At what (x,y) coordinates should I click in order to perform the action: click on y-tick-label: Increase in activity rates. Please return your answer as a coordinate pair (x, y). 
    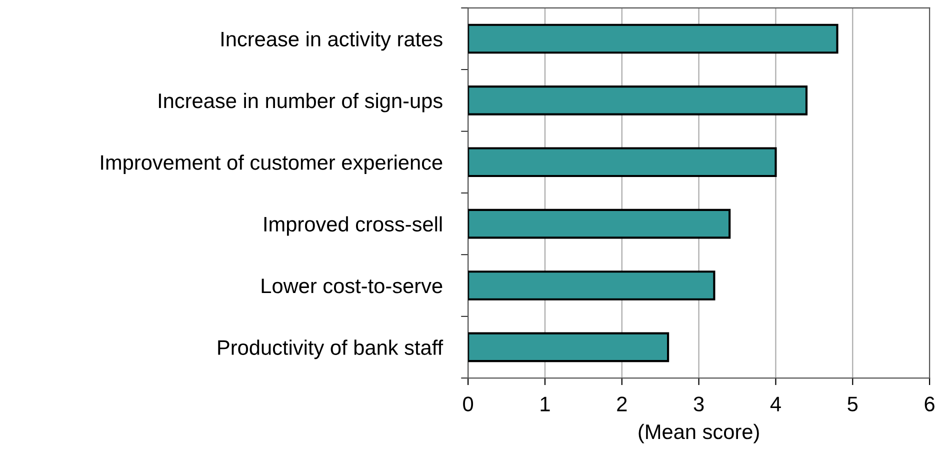
    Looking at the image, I should click on (332, 41).